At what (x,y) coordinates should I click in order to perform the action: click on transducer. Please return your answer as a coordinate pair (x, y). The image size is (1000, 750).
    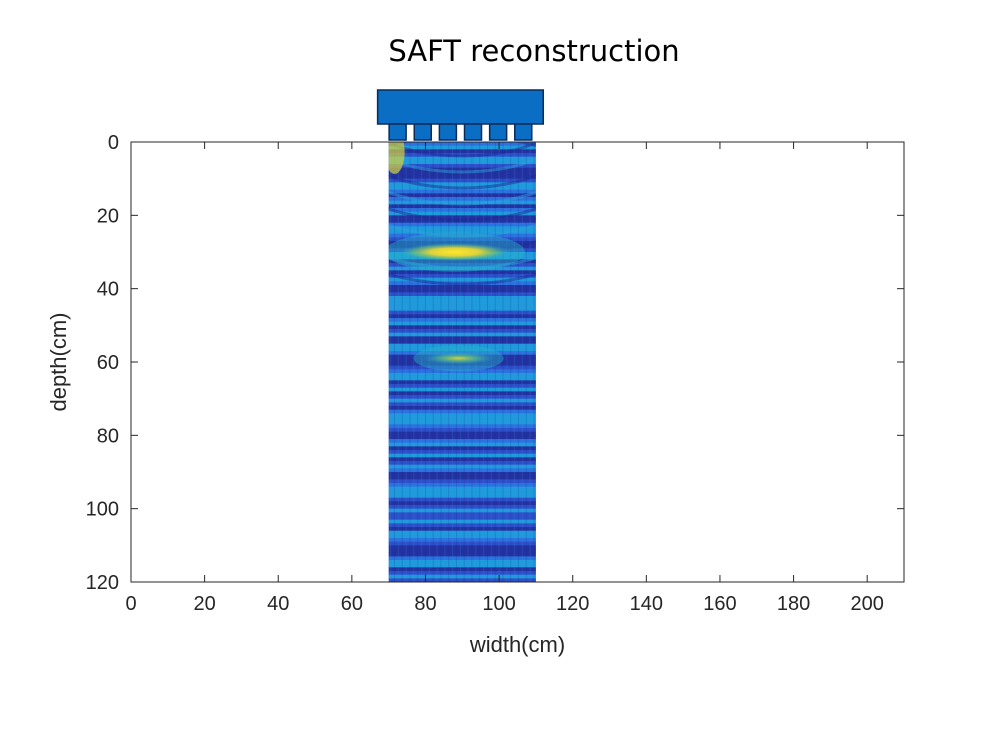
    Looking at the image, I should click on (460, 115).